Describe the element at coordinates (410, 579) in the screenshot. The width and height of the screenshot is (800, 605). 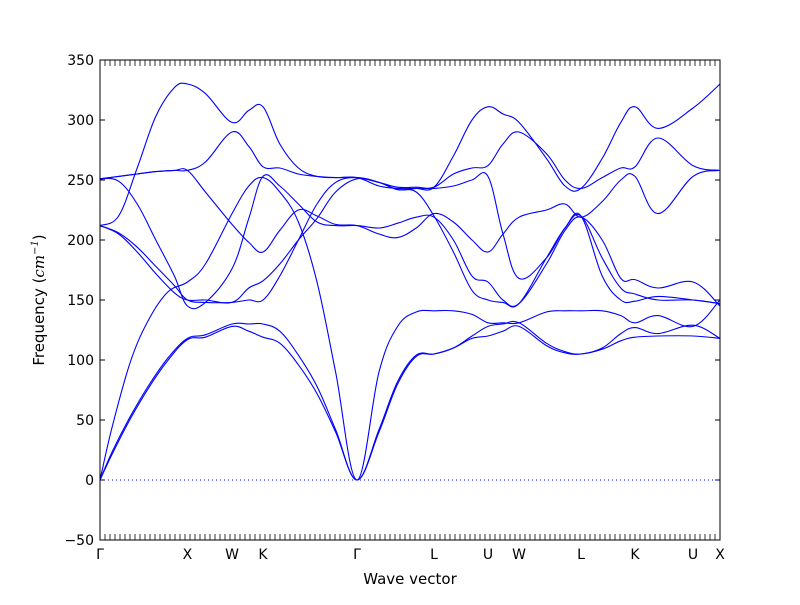
I see `x-axis-label: Wave vector` at that location.